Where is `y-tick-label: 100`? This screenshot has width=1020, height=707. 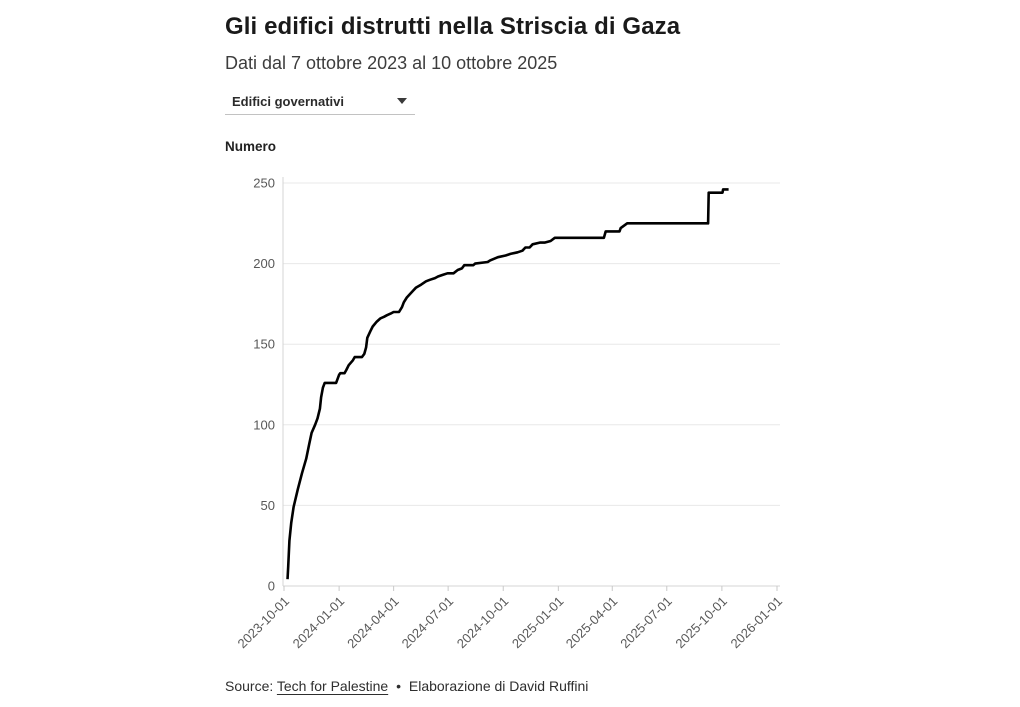 y-tick-label: 100 is located at coordinates (264, 424).